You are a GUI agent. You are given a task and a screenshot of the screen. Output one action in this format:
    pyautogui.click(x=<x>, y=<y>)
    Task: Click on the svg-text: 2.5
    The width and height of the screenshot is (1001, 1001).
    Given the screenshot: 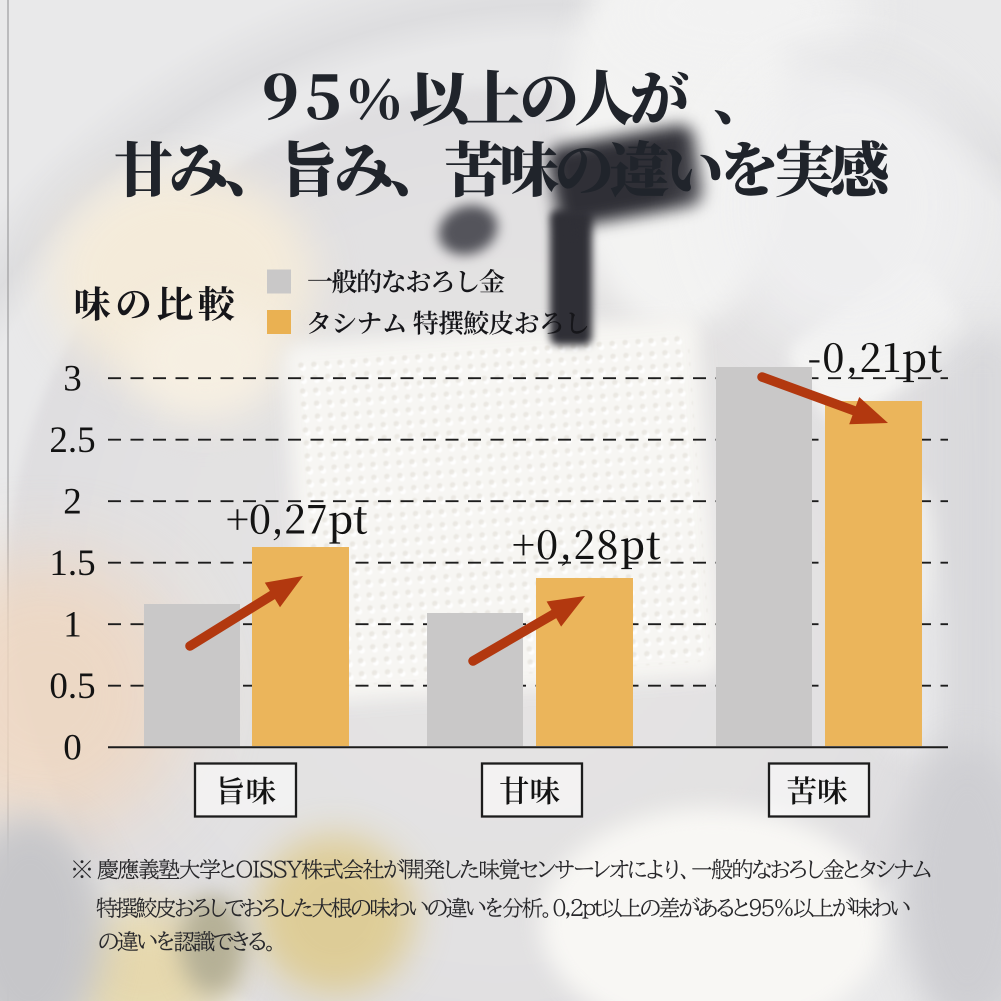 What is the action you would take?
    pyautogui.click(x=72, y=440)
    